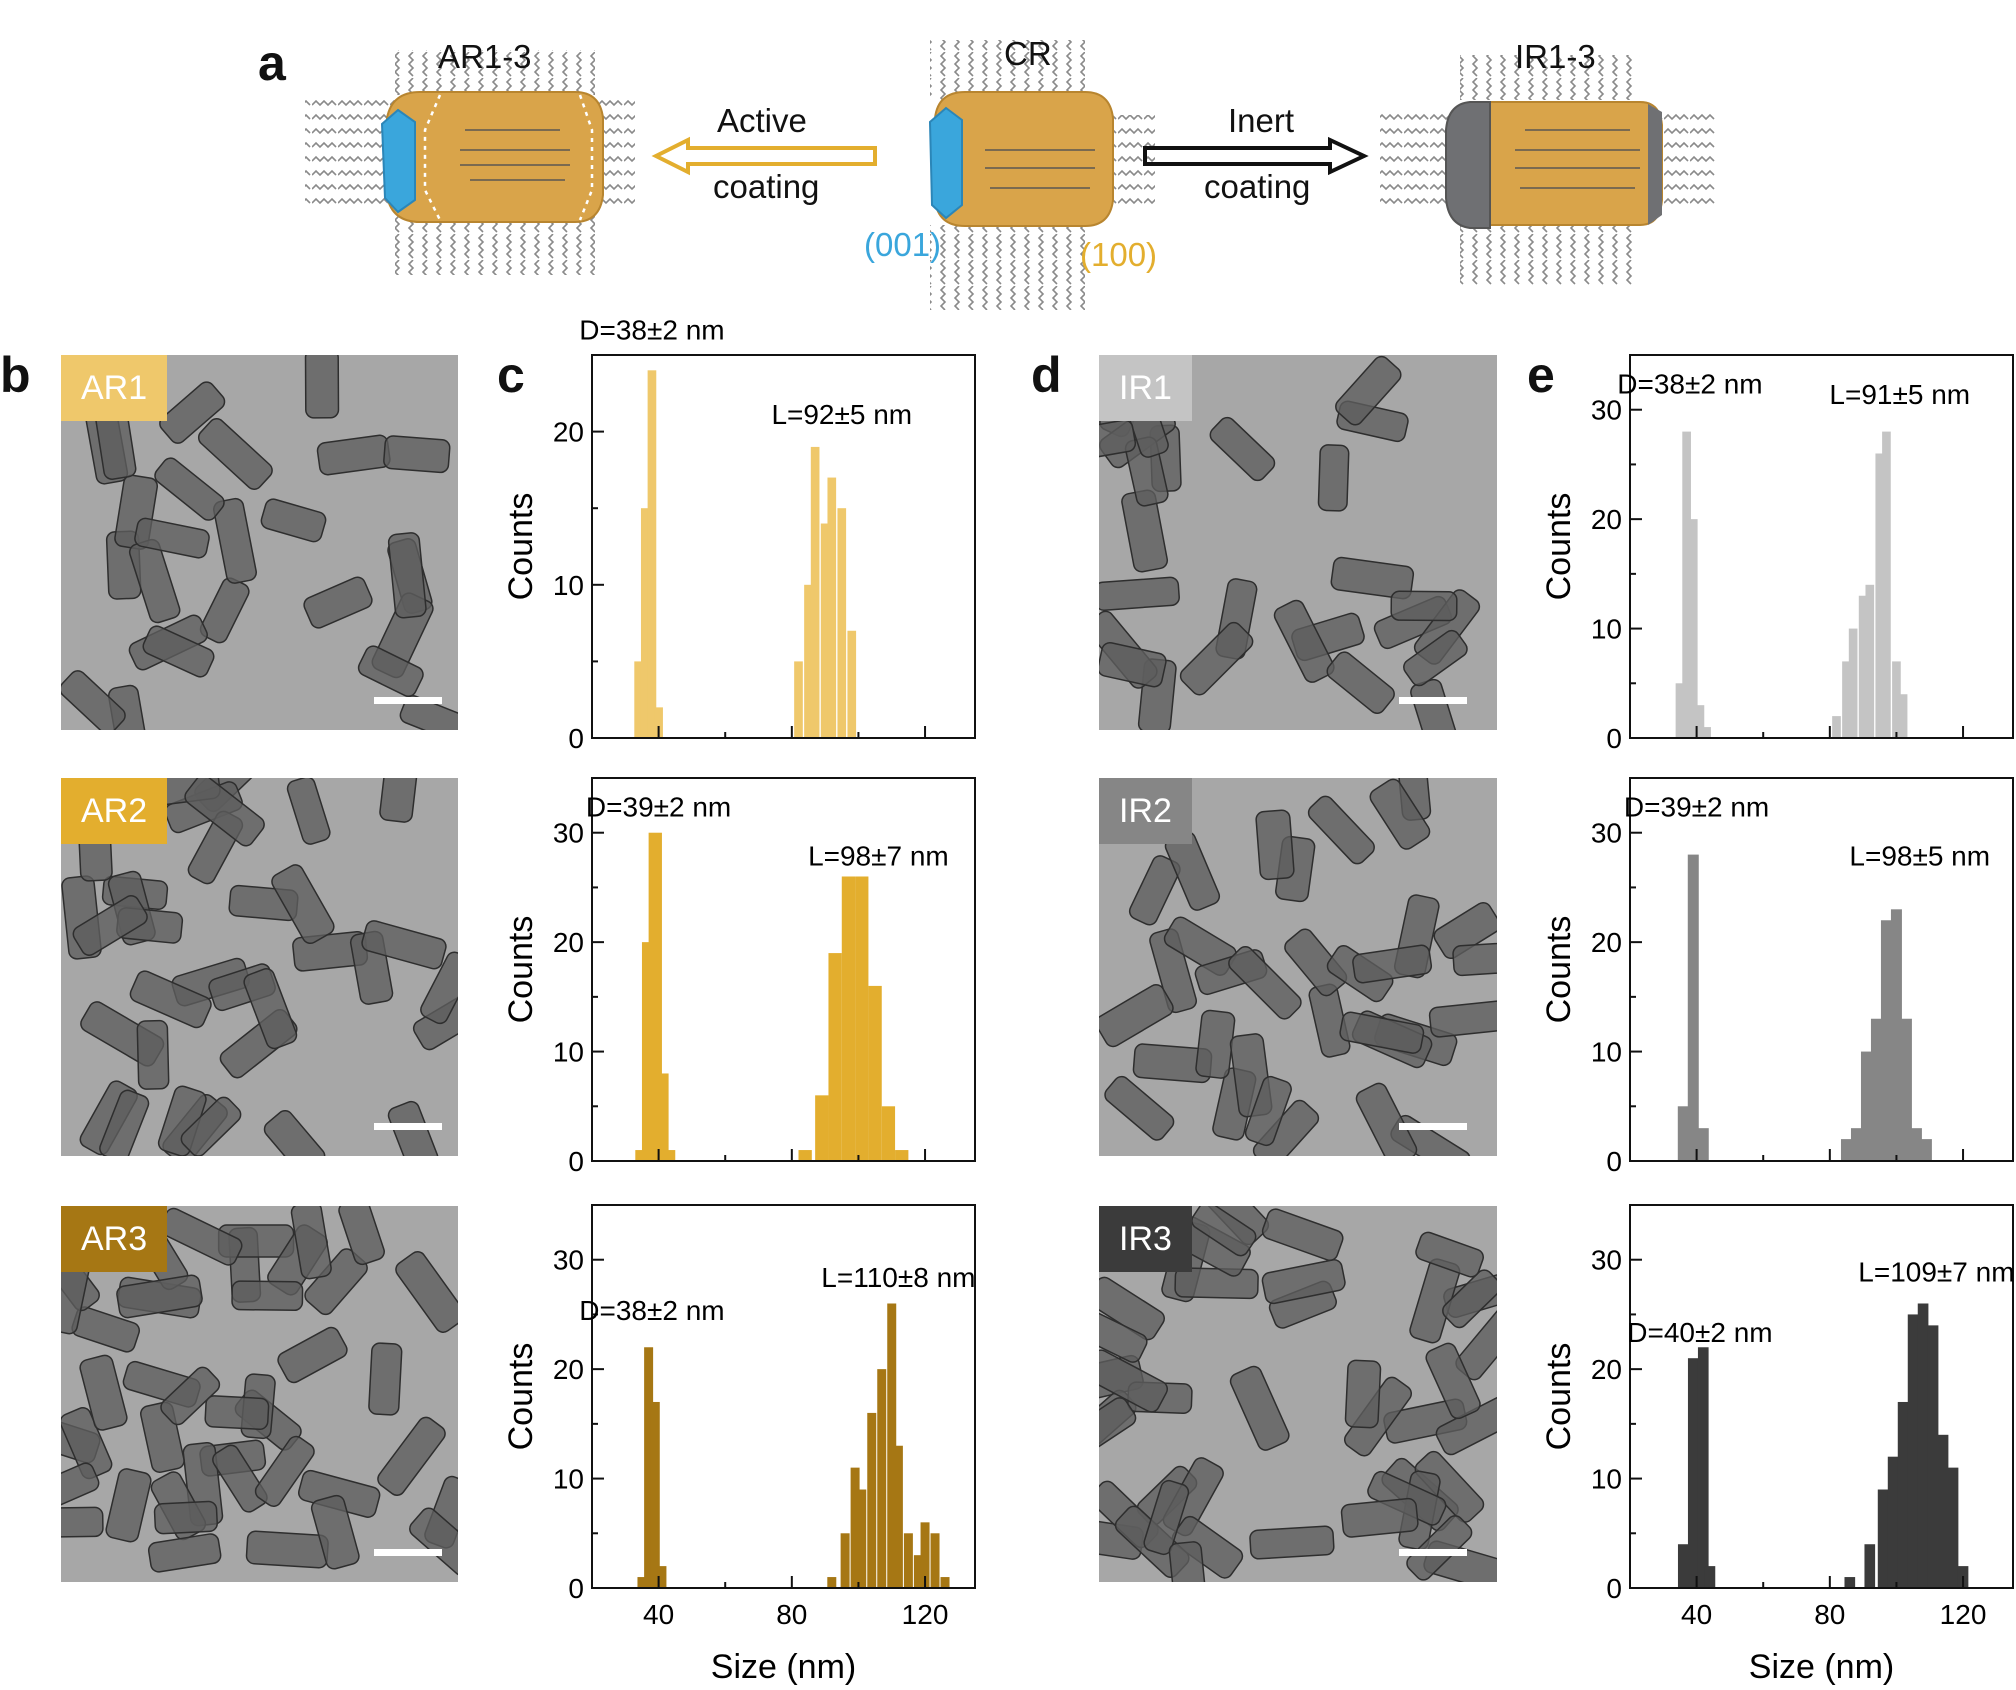 The width and height of the screenshot is (2016, 1690). What do you see at coordinates (1257, 186) in the screenshot?
I see `inert-label-2: coating` at bounding box center [1257, 186].